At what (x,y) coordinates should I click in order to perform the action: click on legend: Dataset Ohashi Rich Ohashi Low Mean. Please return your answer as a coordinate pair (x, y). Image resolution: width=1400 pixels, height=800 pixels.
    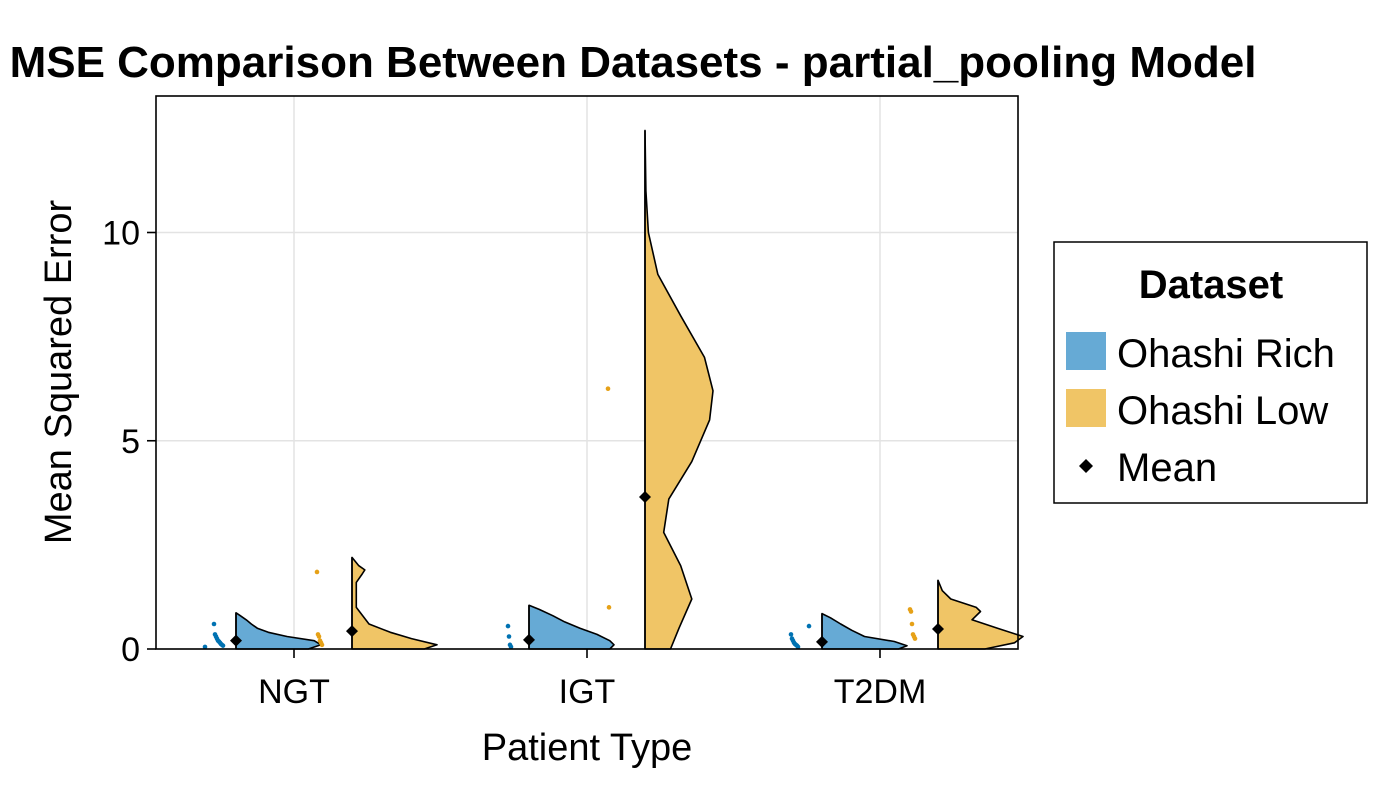
    Looking at the image, I should click on (1210, 372).